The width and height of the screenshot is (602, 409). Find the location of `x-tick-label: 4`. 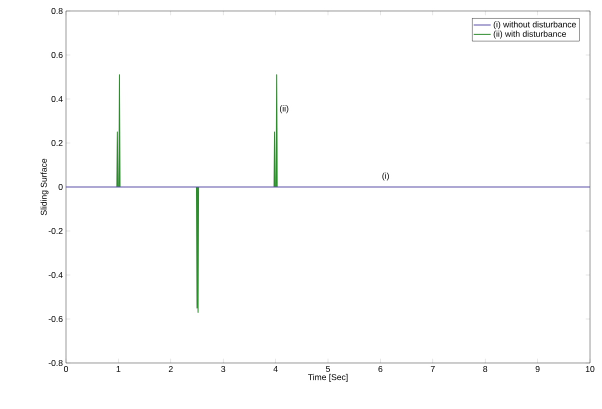

x-tick-label: 4 is located at coordinates (275, 369).